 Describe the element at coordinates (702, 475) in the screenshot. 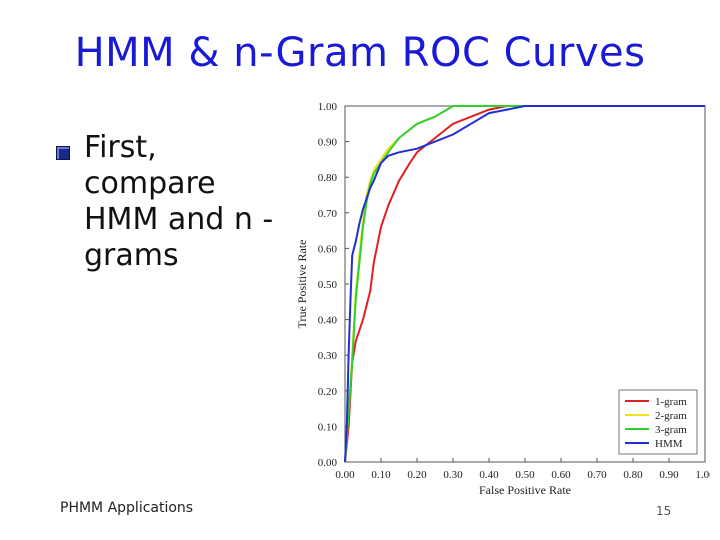

I see `x-tick-label: 1.00` at that location.